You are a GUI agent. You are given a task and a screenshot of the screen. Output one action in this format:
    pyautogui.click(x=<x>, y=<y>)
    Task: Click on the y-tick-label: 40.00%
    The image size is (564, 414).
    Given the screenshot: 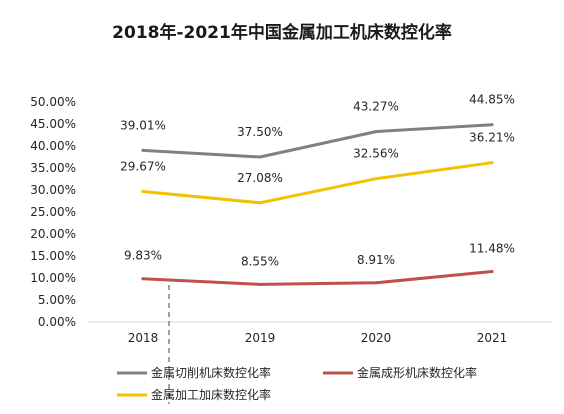 What is the action you would take?
    pyautogui.click(x=53, y=146)
    